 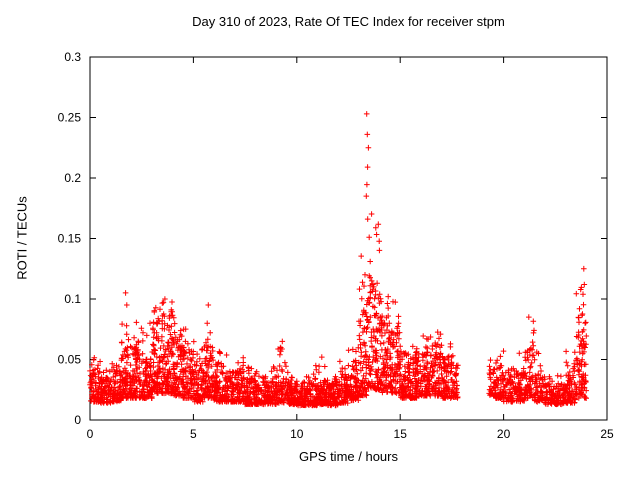 I want to click on y-tick-label: 0.15, so click(x=70, y=239).